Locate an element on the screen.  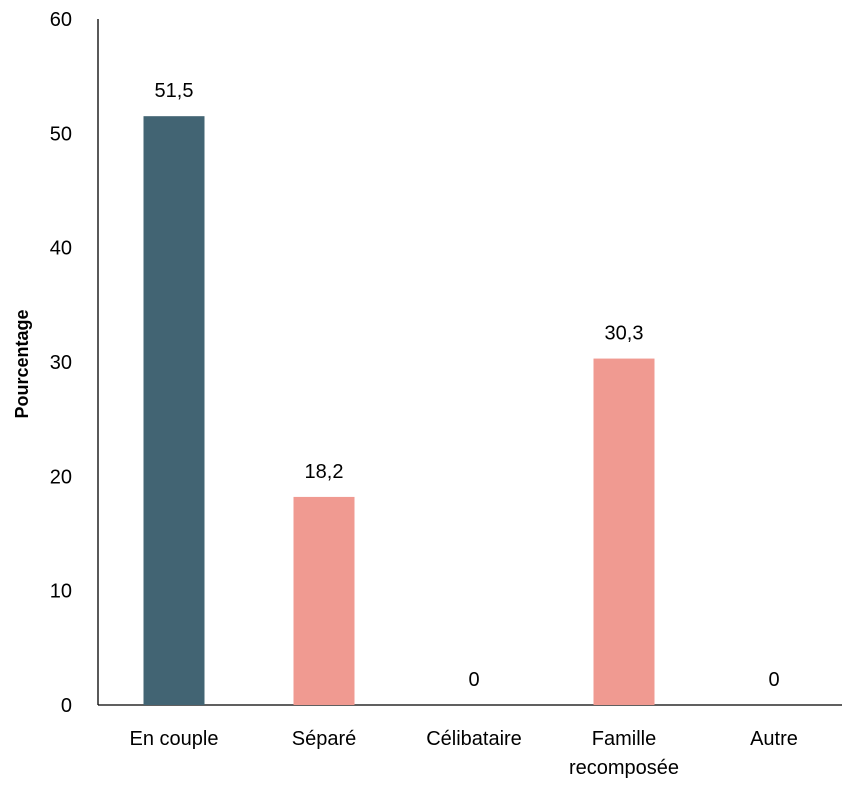
data-label: 18,2 is located at coordinates (324, 472).